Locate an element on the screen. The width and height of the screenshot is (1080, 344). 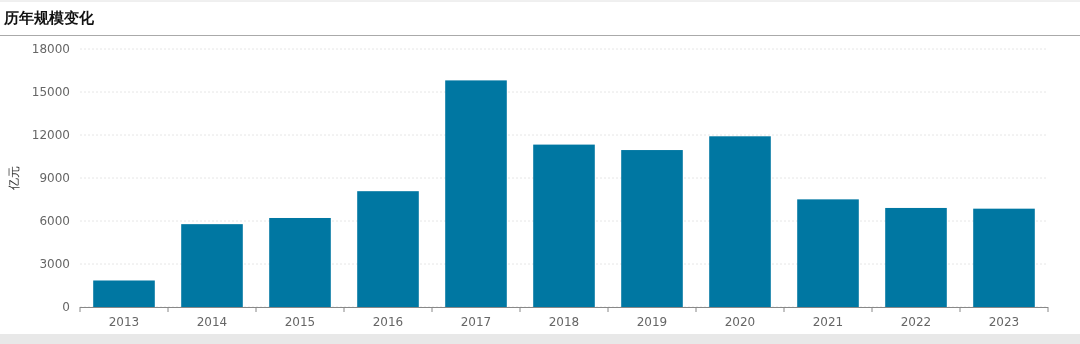
x-tick-label: 2021 is located at coordinates (828, 322).